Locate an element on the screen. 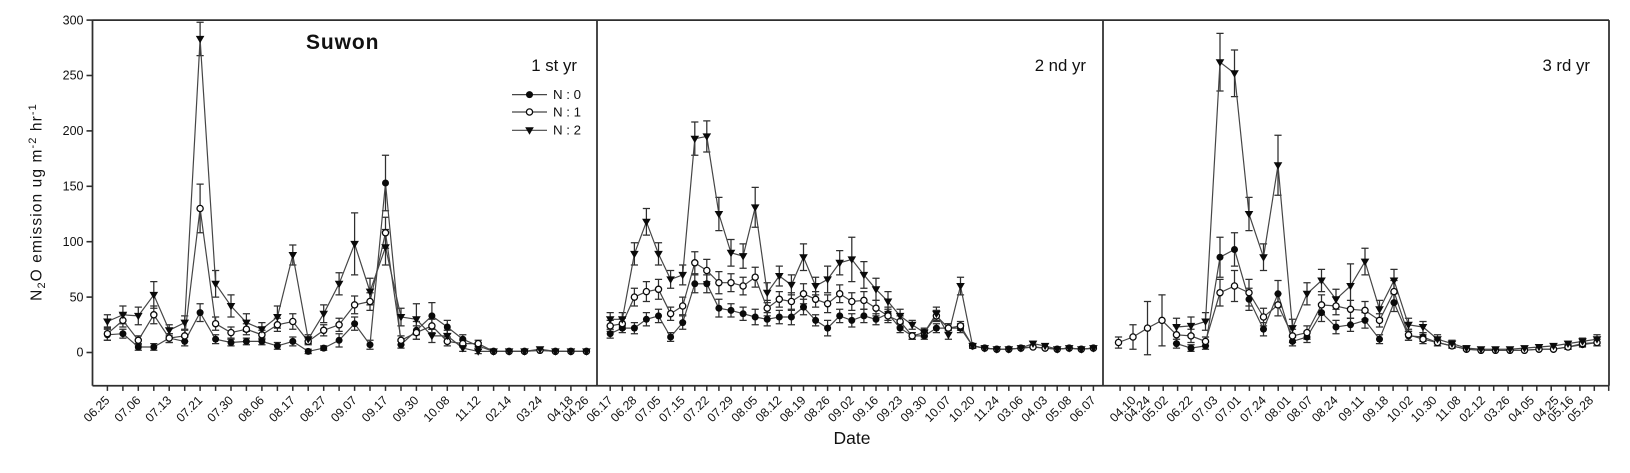  svg-text: N : 0 is located at coordinates (567, 94).